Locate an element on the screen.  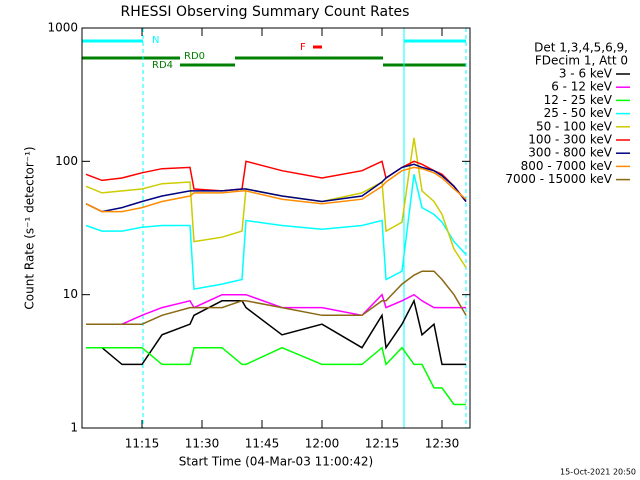
legend-header: FDecim 1, Att 0 is located at coordinates (581, 61).